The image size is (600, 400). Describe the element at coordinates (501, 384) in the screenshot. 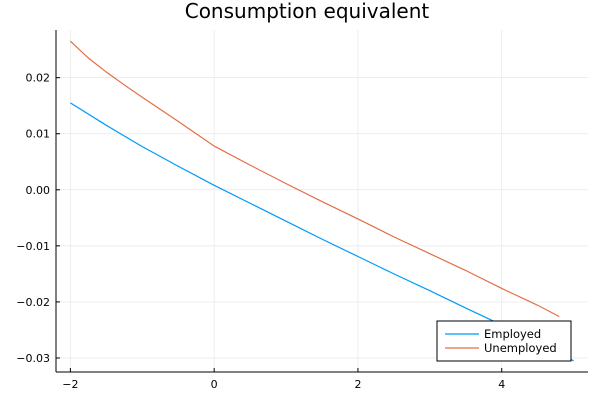

I see `x-tick-label: 4` at that location.